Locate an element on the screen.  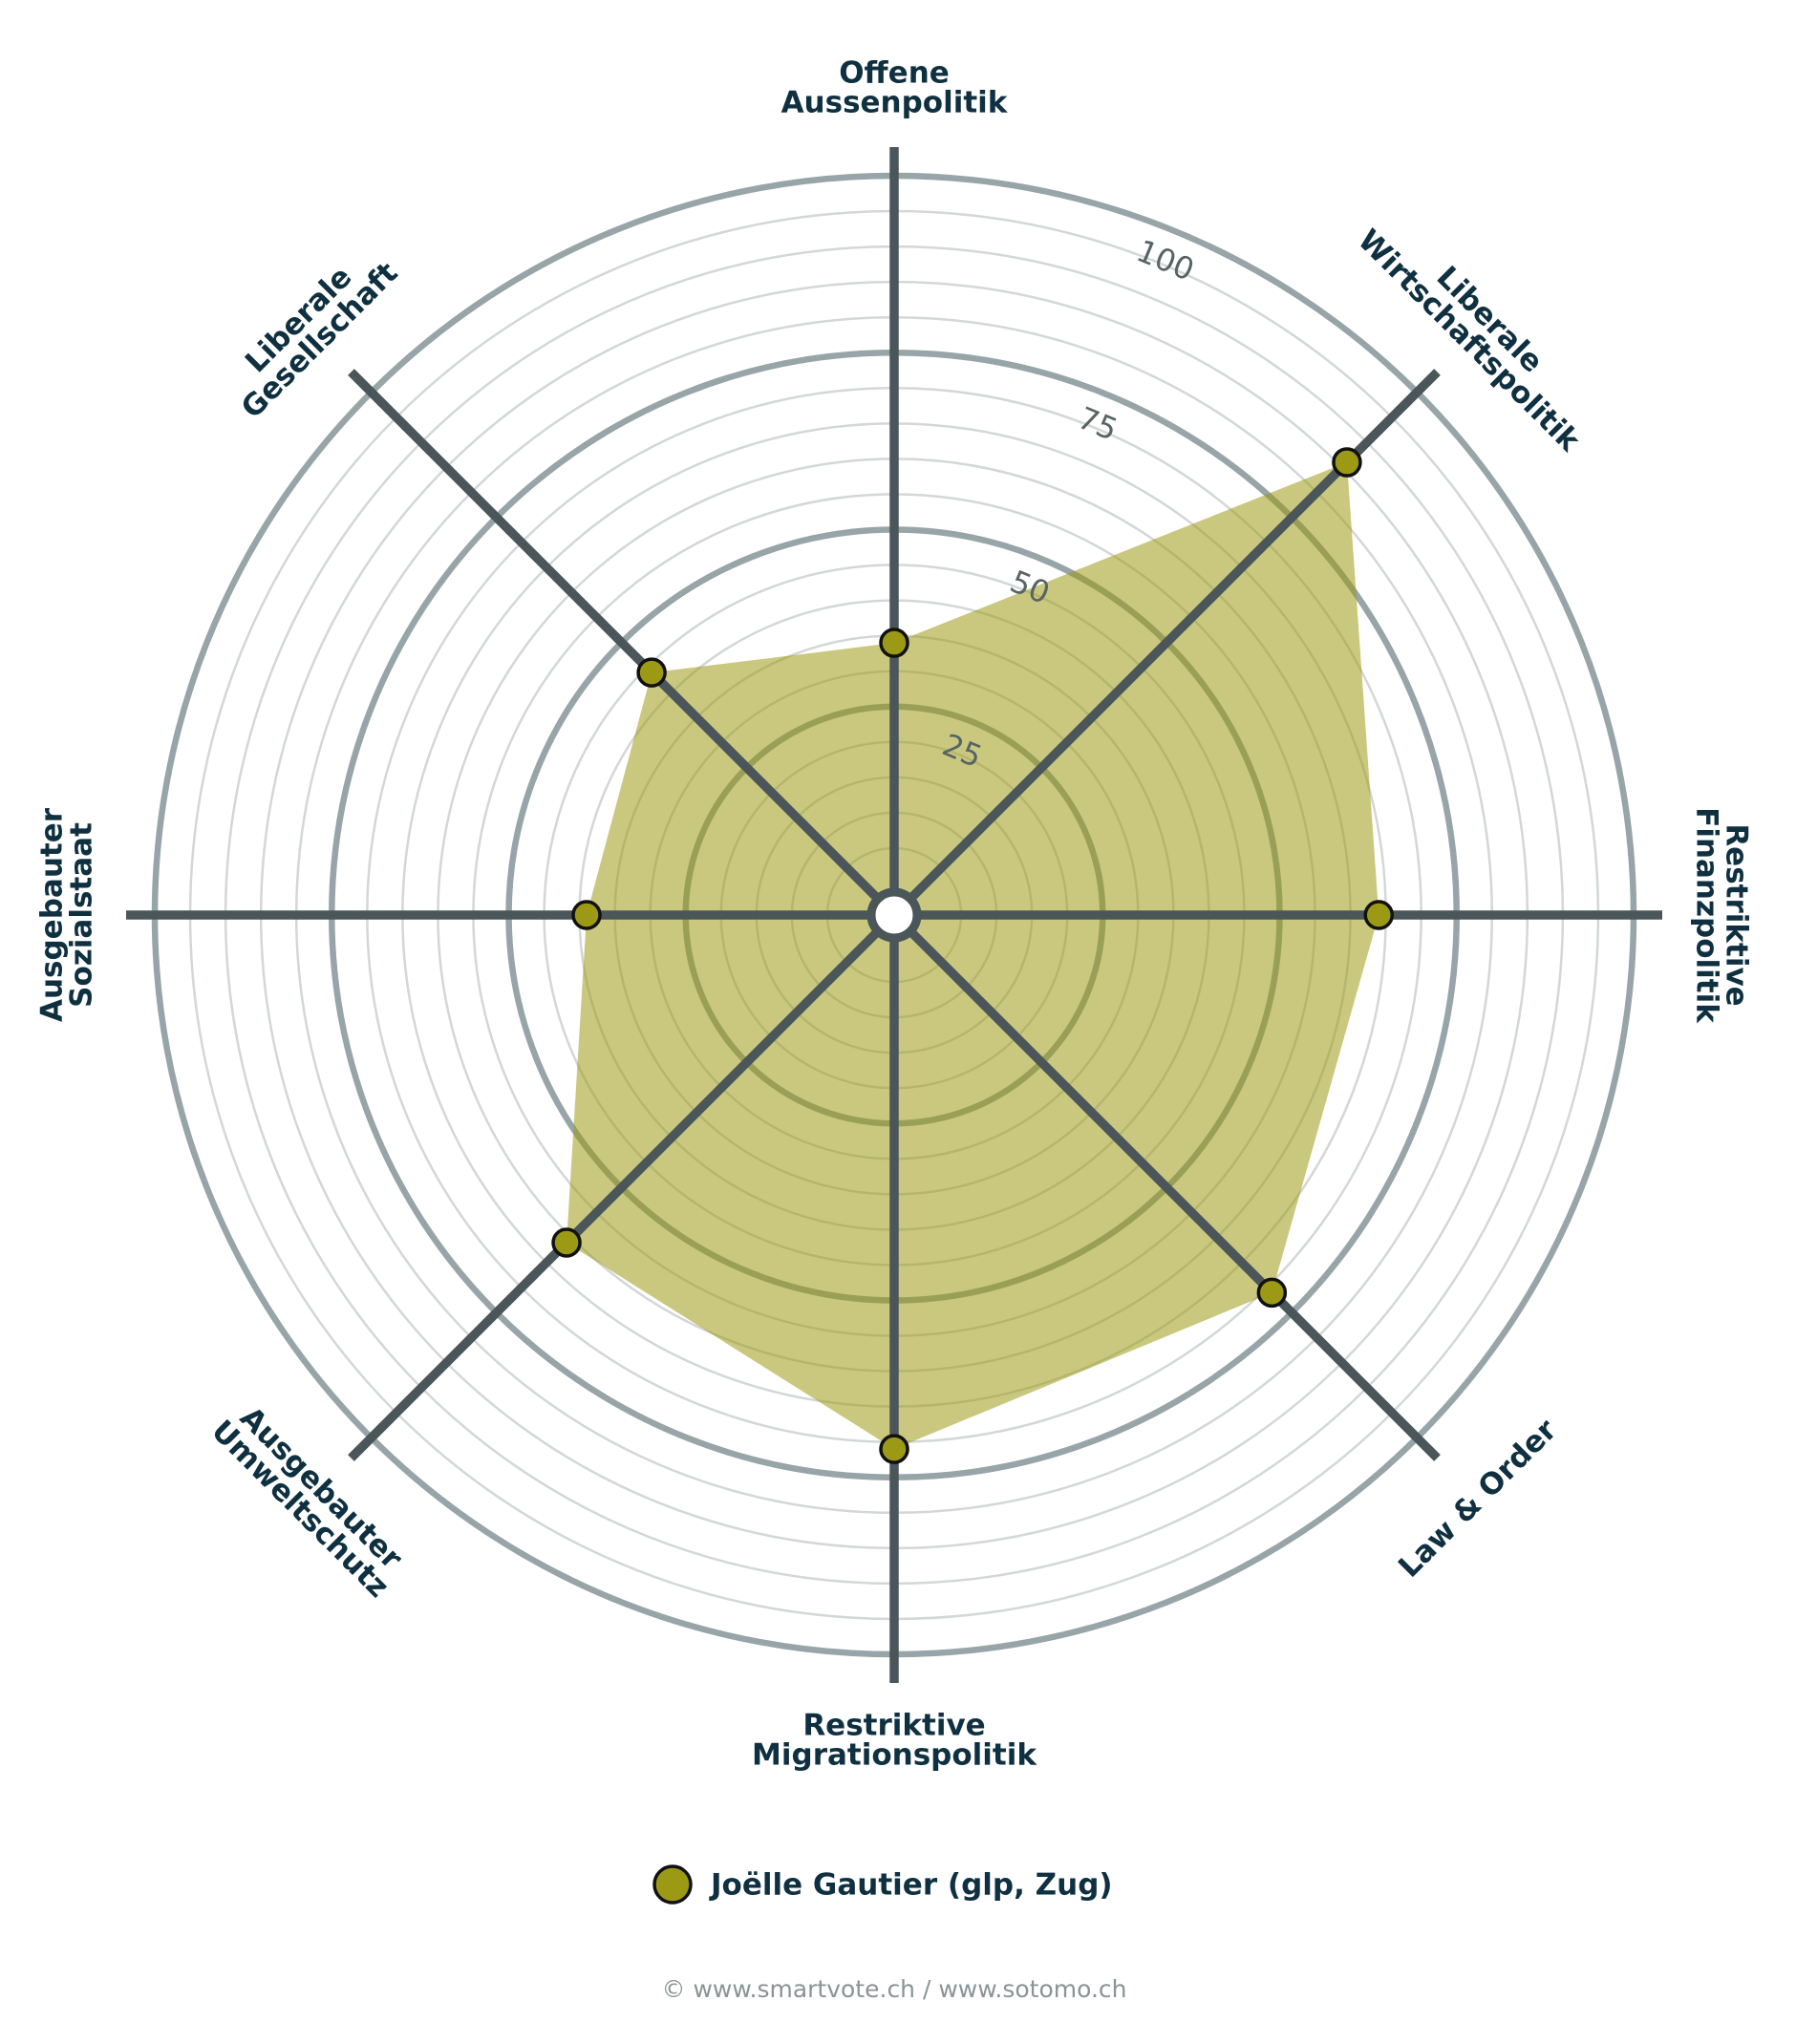
r-tick-label: 100 is located at coordinates (1165, 259).